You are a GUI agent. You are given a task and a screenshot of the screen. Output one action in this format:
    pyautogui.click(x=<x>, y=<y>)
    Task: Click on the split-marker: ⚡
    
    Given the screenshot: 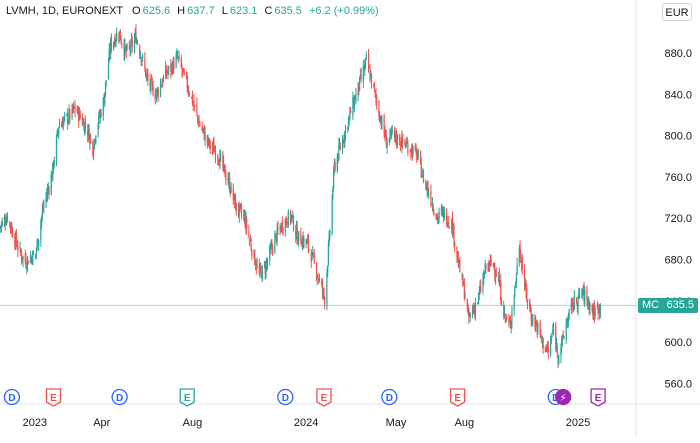 What is the action you would take?
    pyautogui.click(x=563, y=397)
    